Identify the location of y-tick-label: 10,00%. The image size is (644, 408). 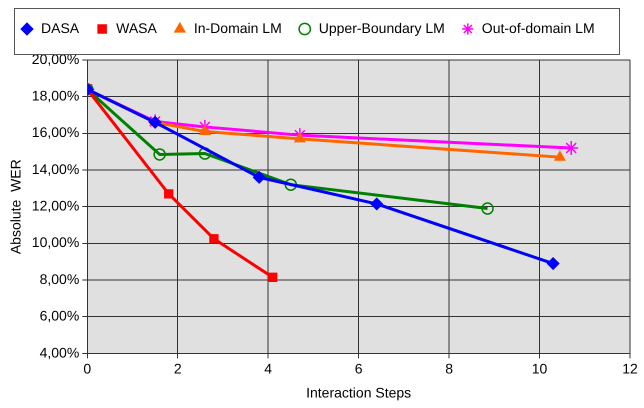
(56, 242).